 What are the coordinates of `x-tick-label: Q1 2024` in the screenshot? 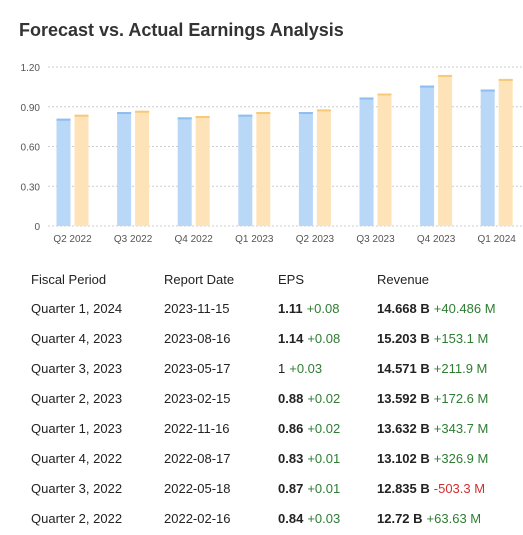 It's located at (497, 239).